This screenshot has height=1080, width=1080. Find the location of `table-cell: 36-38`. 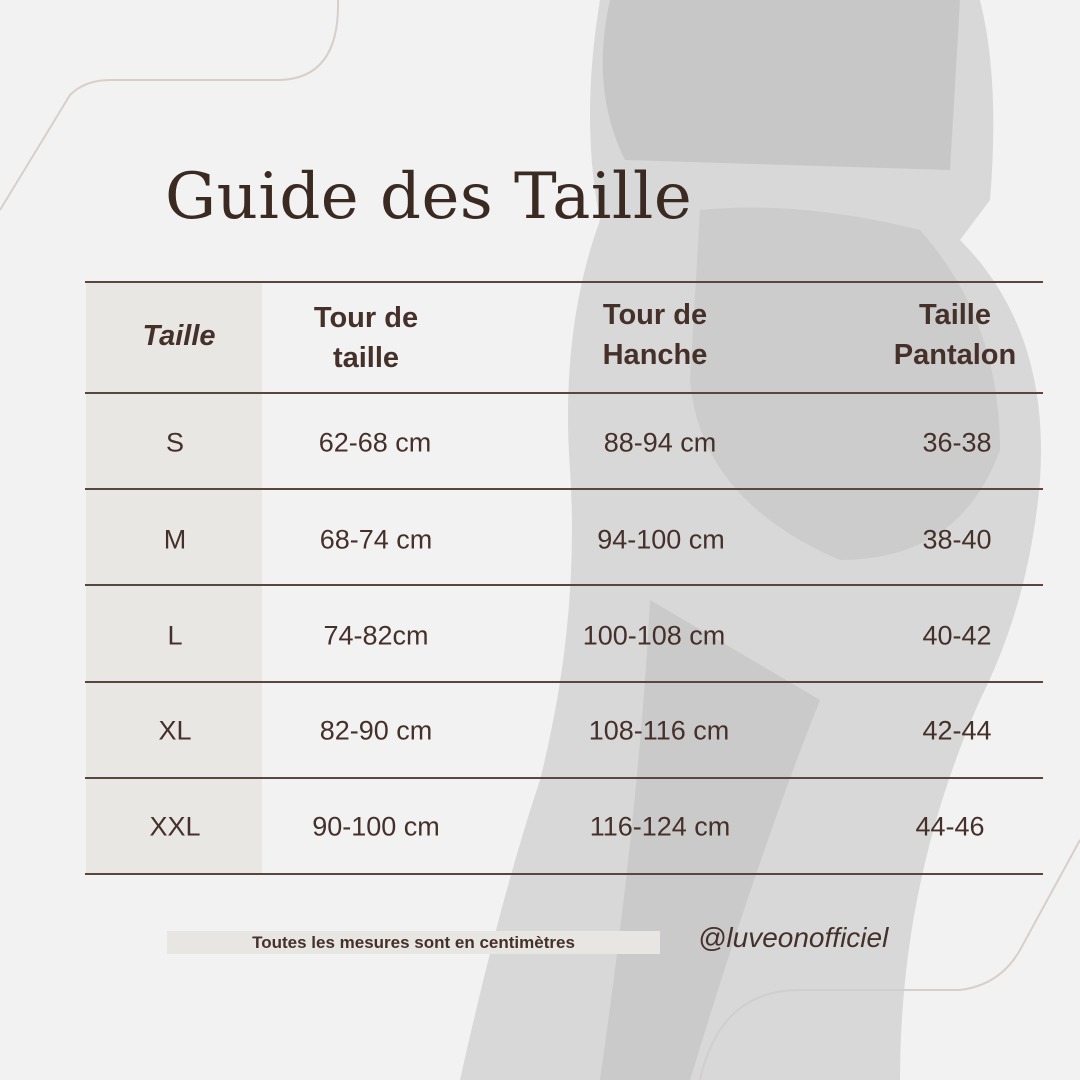

table-cell: 36-38 is located at coordinates (957, 442).